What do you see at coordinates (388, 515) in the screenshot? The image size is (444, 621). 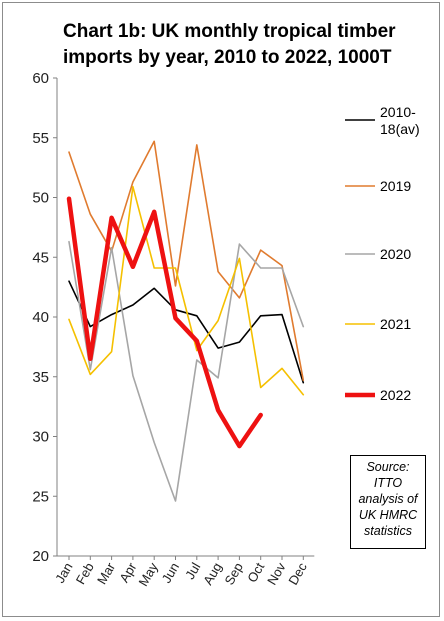 I see `source-line: UK HMRC` at bounding box center [388, 515].